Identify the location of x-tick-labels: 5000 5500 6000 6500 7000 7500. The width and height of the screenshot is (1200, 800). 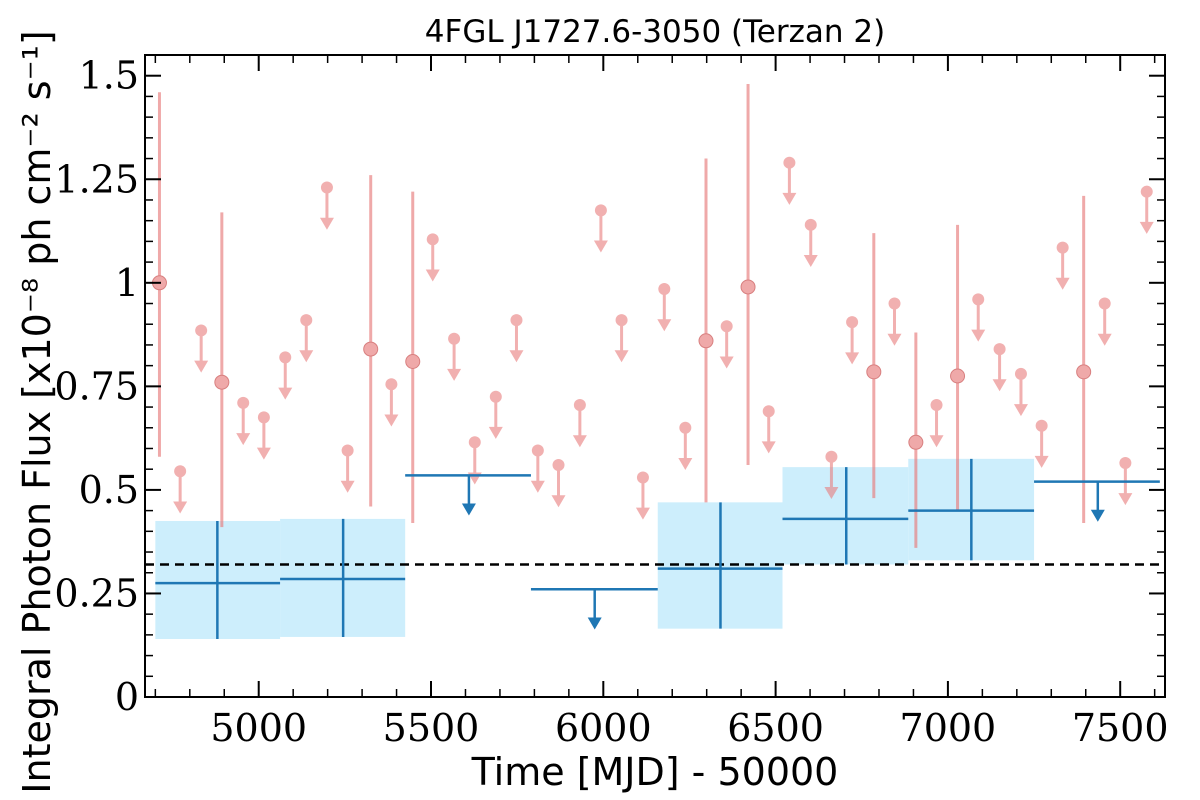
(689, 728).